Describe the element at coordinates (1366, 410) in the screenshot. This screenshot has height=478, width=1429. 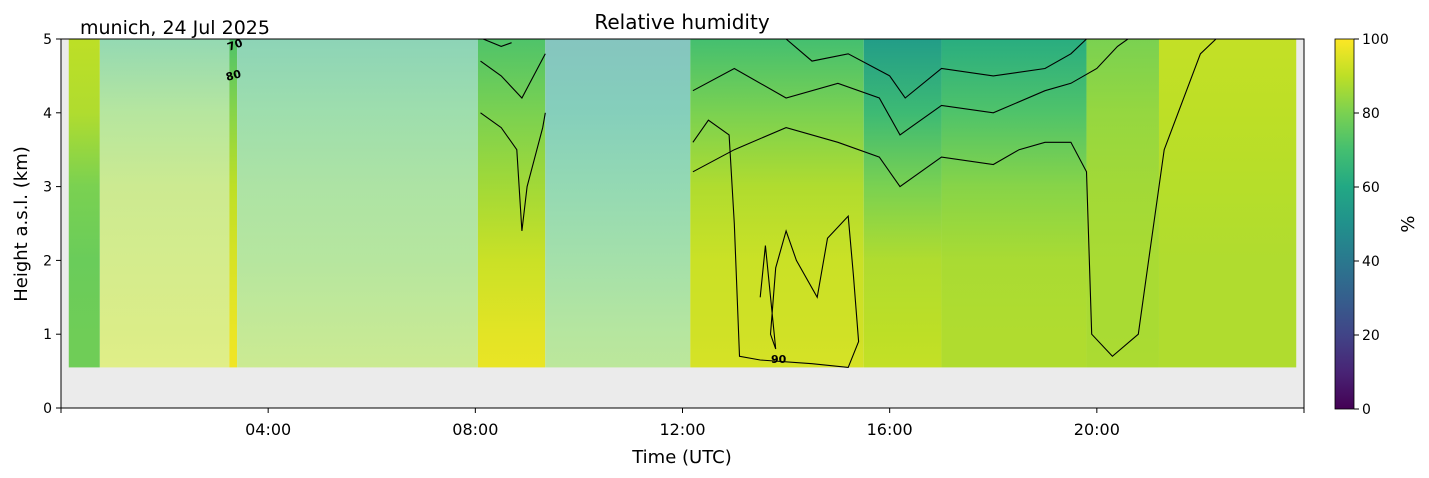
I see `colorbar-tick-label: 0` at that location.